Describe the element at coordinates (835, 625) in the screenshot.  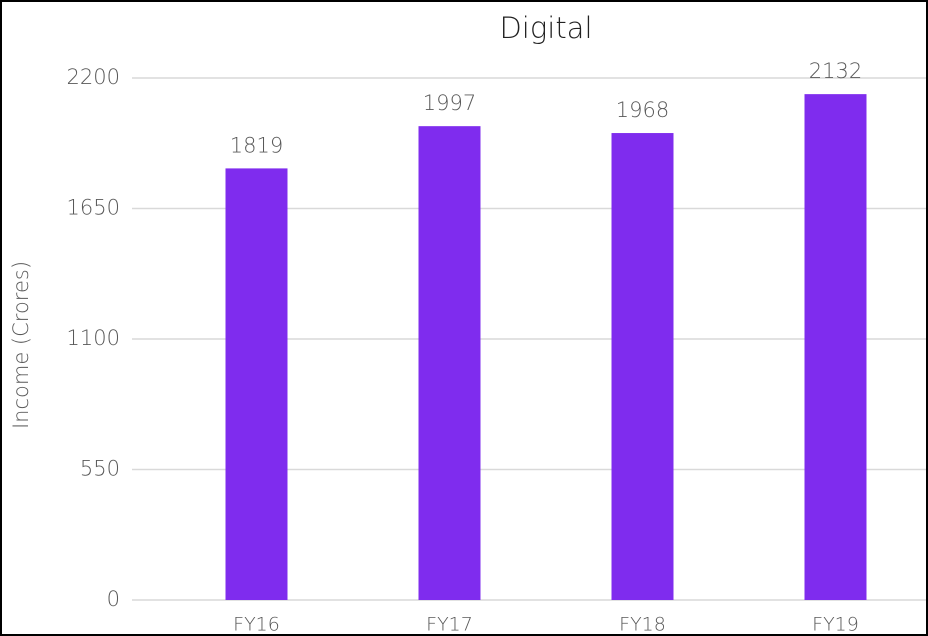
I see `x-tick-label: FY19` at that location.